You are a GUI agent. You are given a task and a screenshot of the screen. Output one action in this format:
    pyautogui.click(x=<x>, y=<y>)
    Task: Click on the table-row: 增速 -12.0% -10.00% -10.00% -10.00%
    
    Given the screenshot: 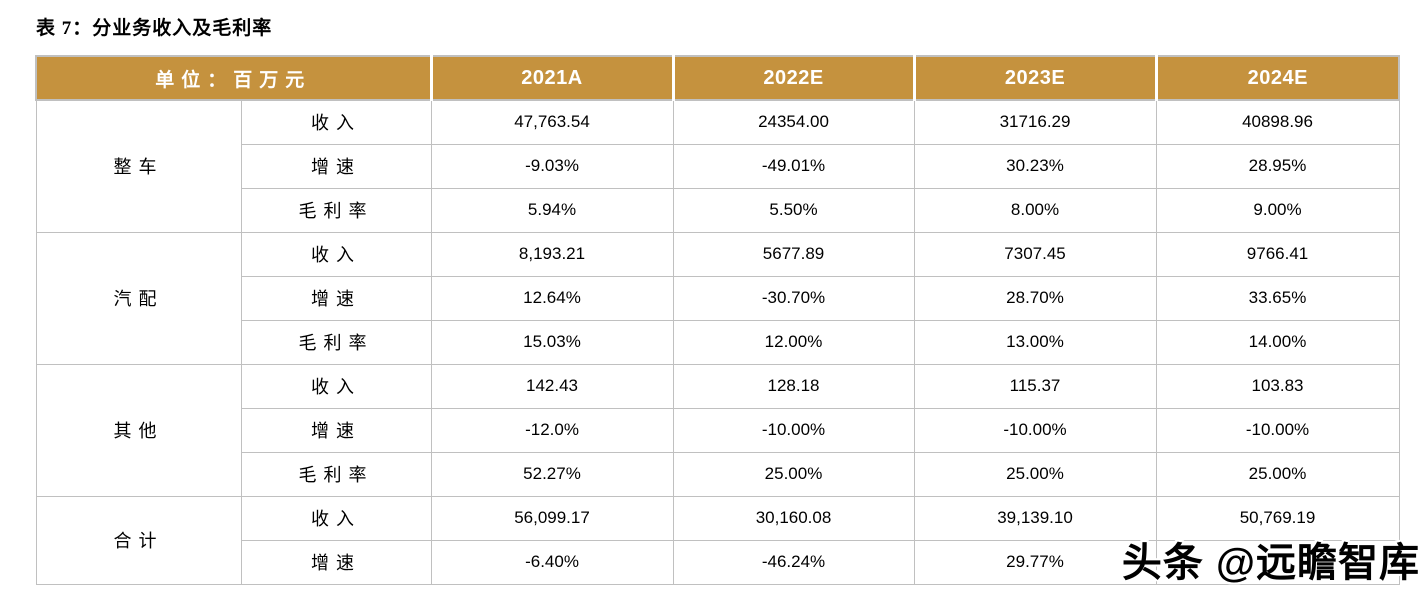 What is the action you would take?
    pyautogui.click(x=718, y=430)
    